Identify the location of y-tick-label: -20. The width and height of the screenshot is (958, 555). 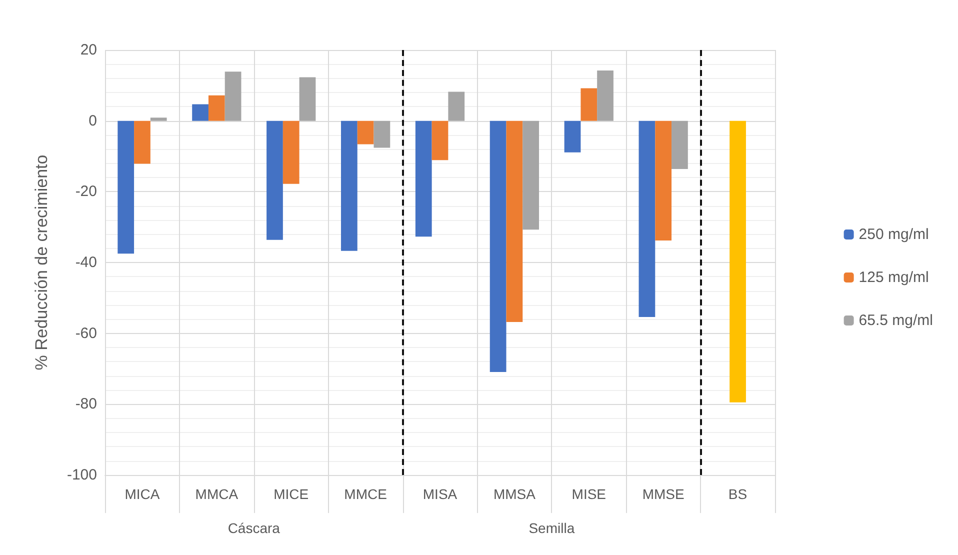
(86, 191).